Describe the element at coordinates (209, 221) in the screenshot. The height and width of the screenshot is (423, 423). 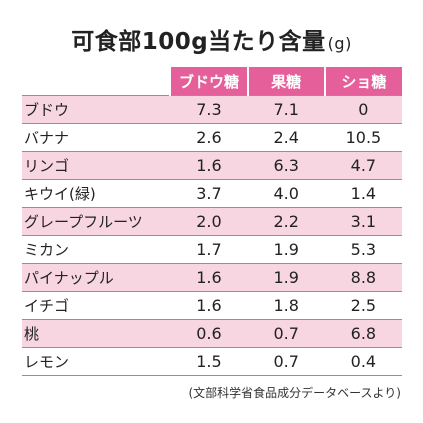
I see `glucose-value: 2.0` at that location.